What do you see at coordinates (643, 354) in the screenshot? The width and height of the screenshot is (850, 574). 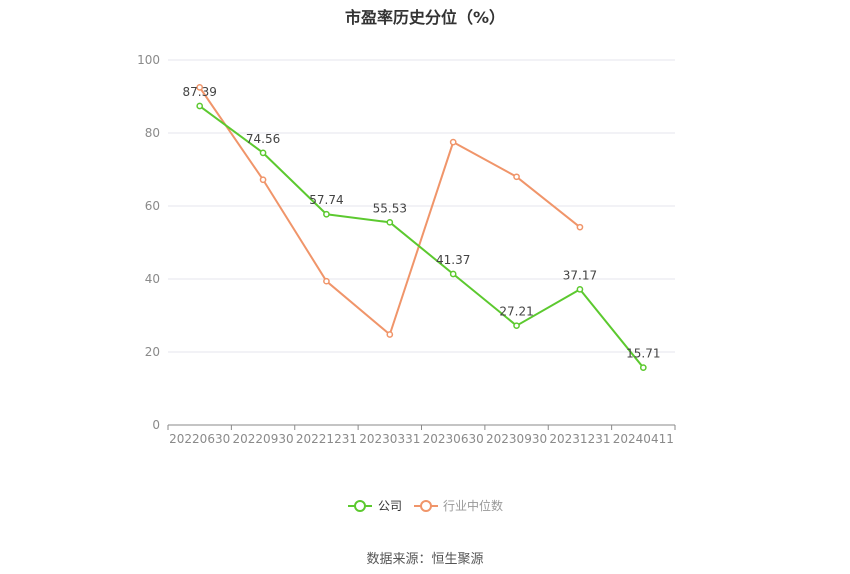 I see `data-label: 15.71` at bounding box center [643, 354].